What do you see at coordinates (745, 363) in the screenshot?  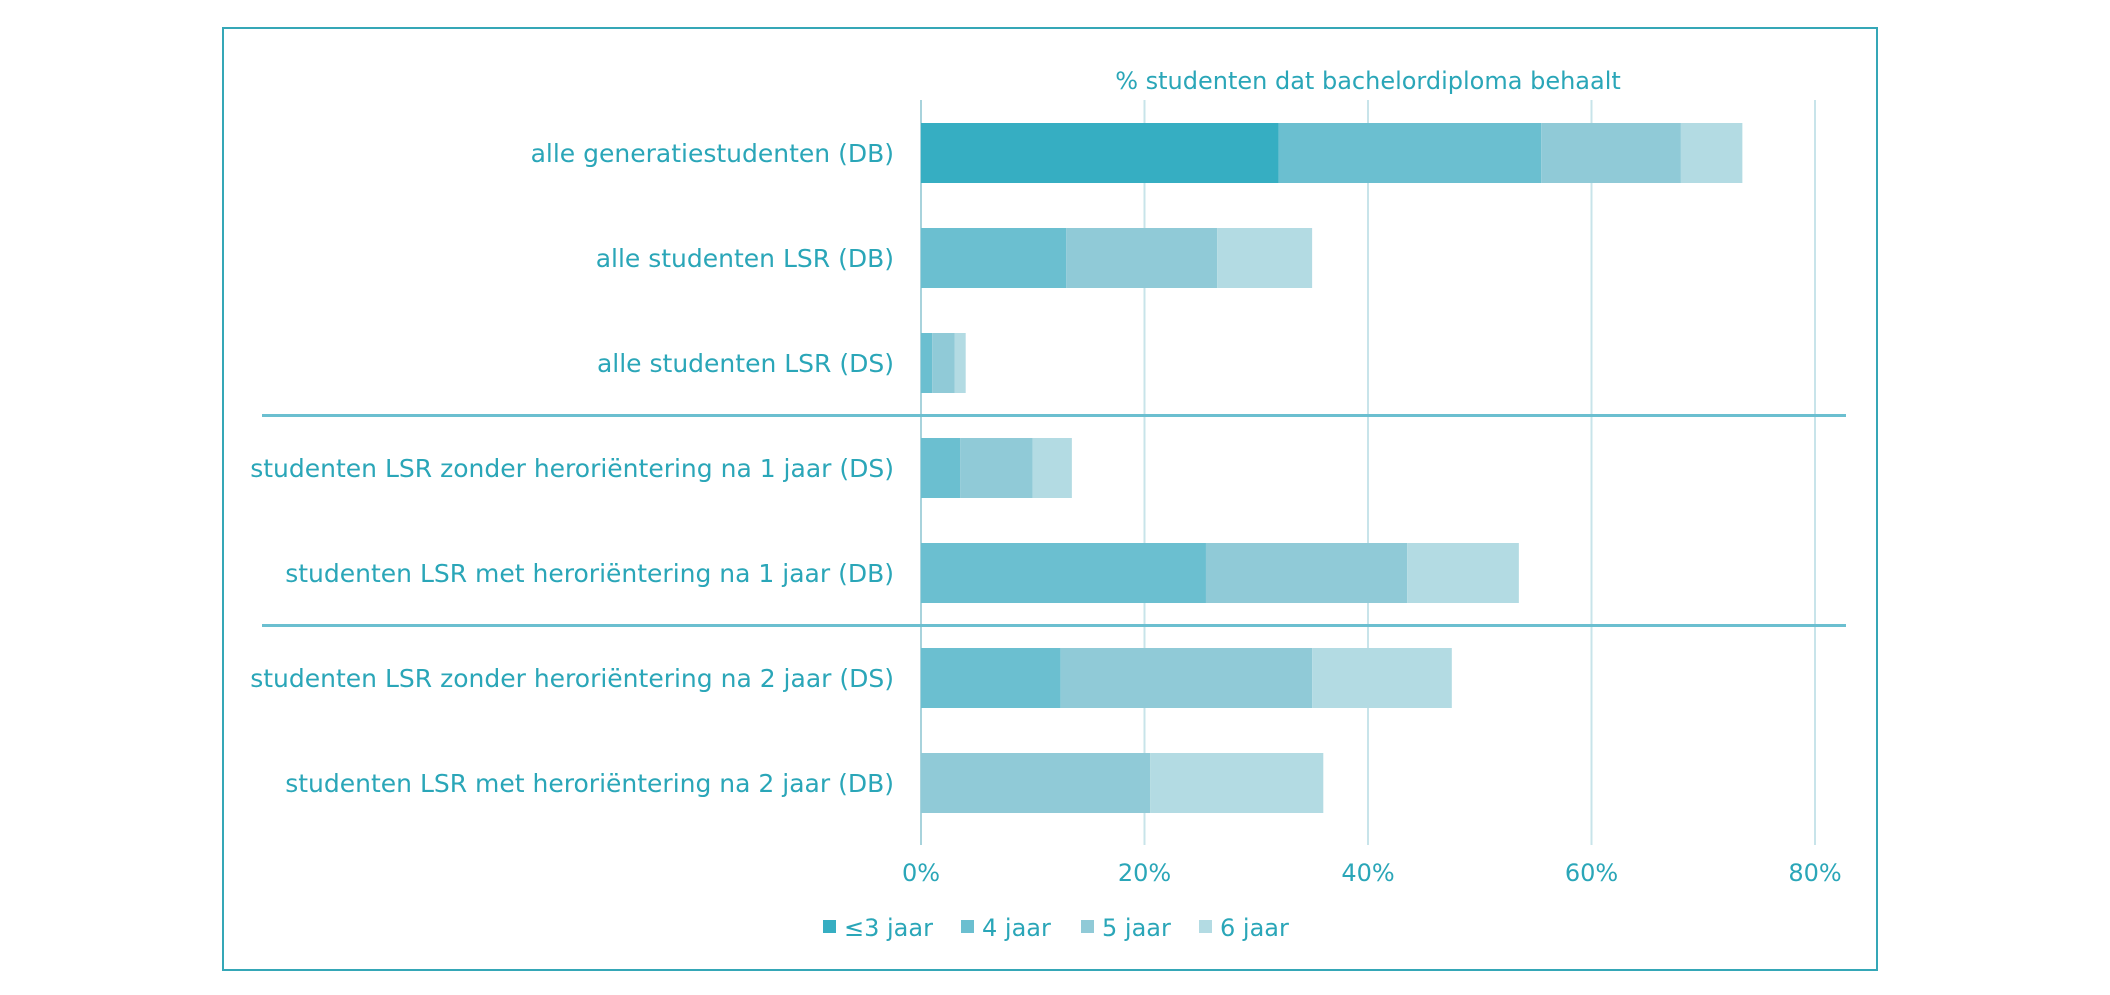 I see `category-label: alle studenten LSR (DS)` at bounding box center [745, 363].